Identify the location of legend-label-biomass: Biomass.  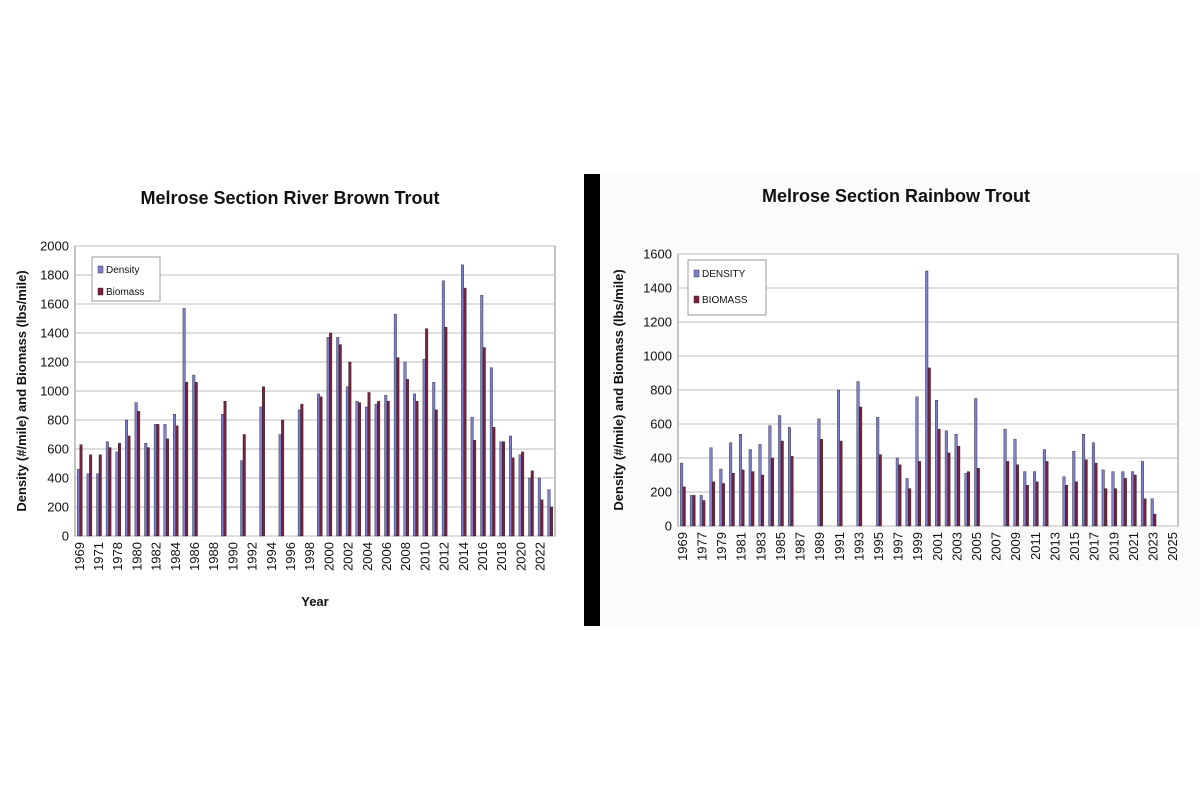
(125, 292).